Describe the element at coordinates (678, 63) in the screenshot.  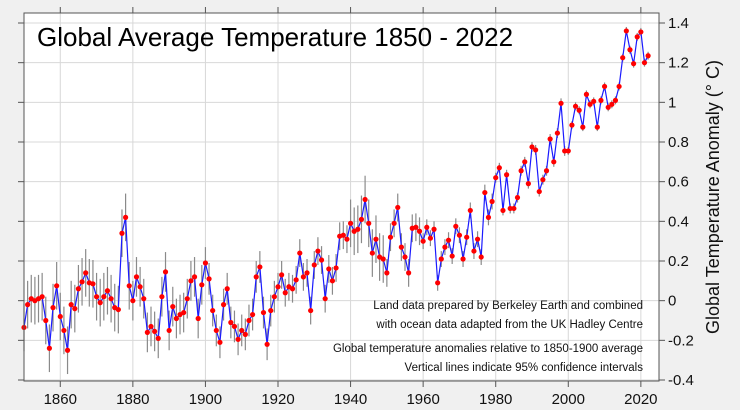
I see `y-tick-label: 1.2` at that location.